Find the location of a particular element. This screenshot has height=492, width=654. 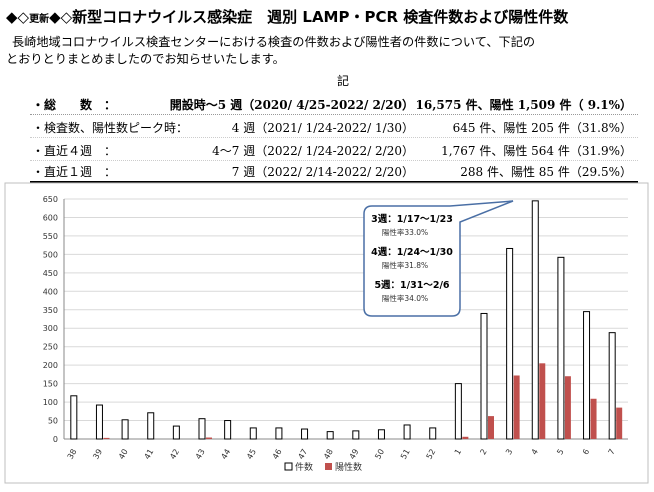

x-tick-label: 51 is located at coordinates (405, 454).